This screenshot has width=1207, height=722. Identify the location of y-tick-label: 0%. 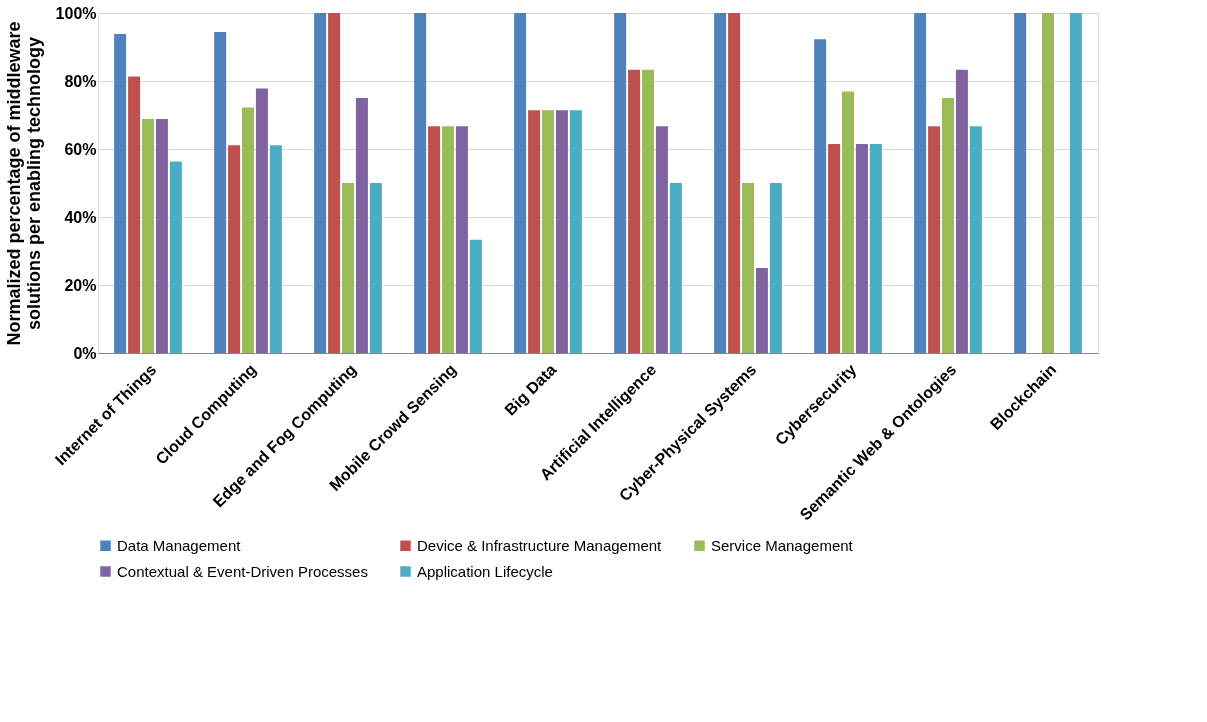
(85, 353).